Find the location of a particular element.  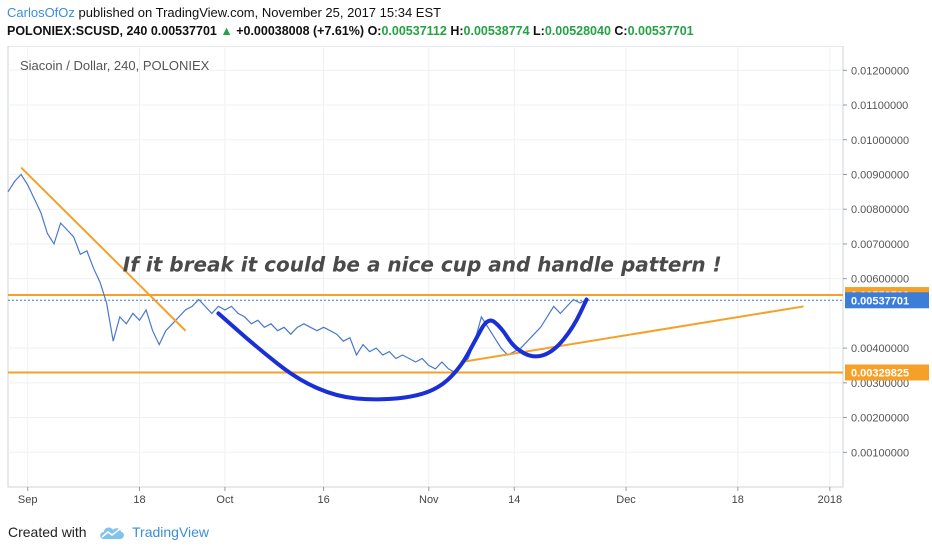

x-tick-label: Dec is located at coordinates (626, 500).